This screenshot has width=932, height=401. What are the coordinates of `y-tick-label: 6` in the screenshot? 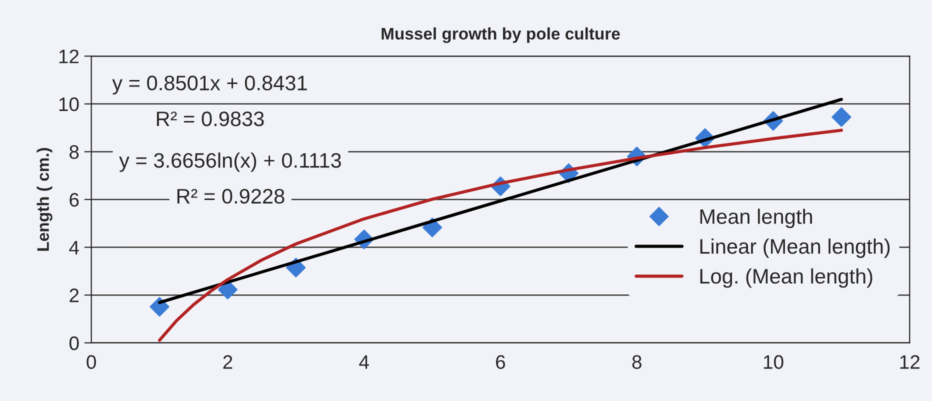 It's located at (74, 199).